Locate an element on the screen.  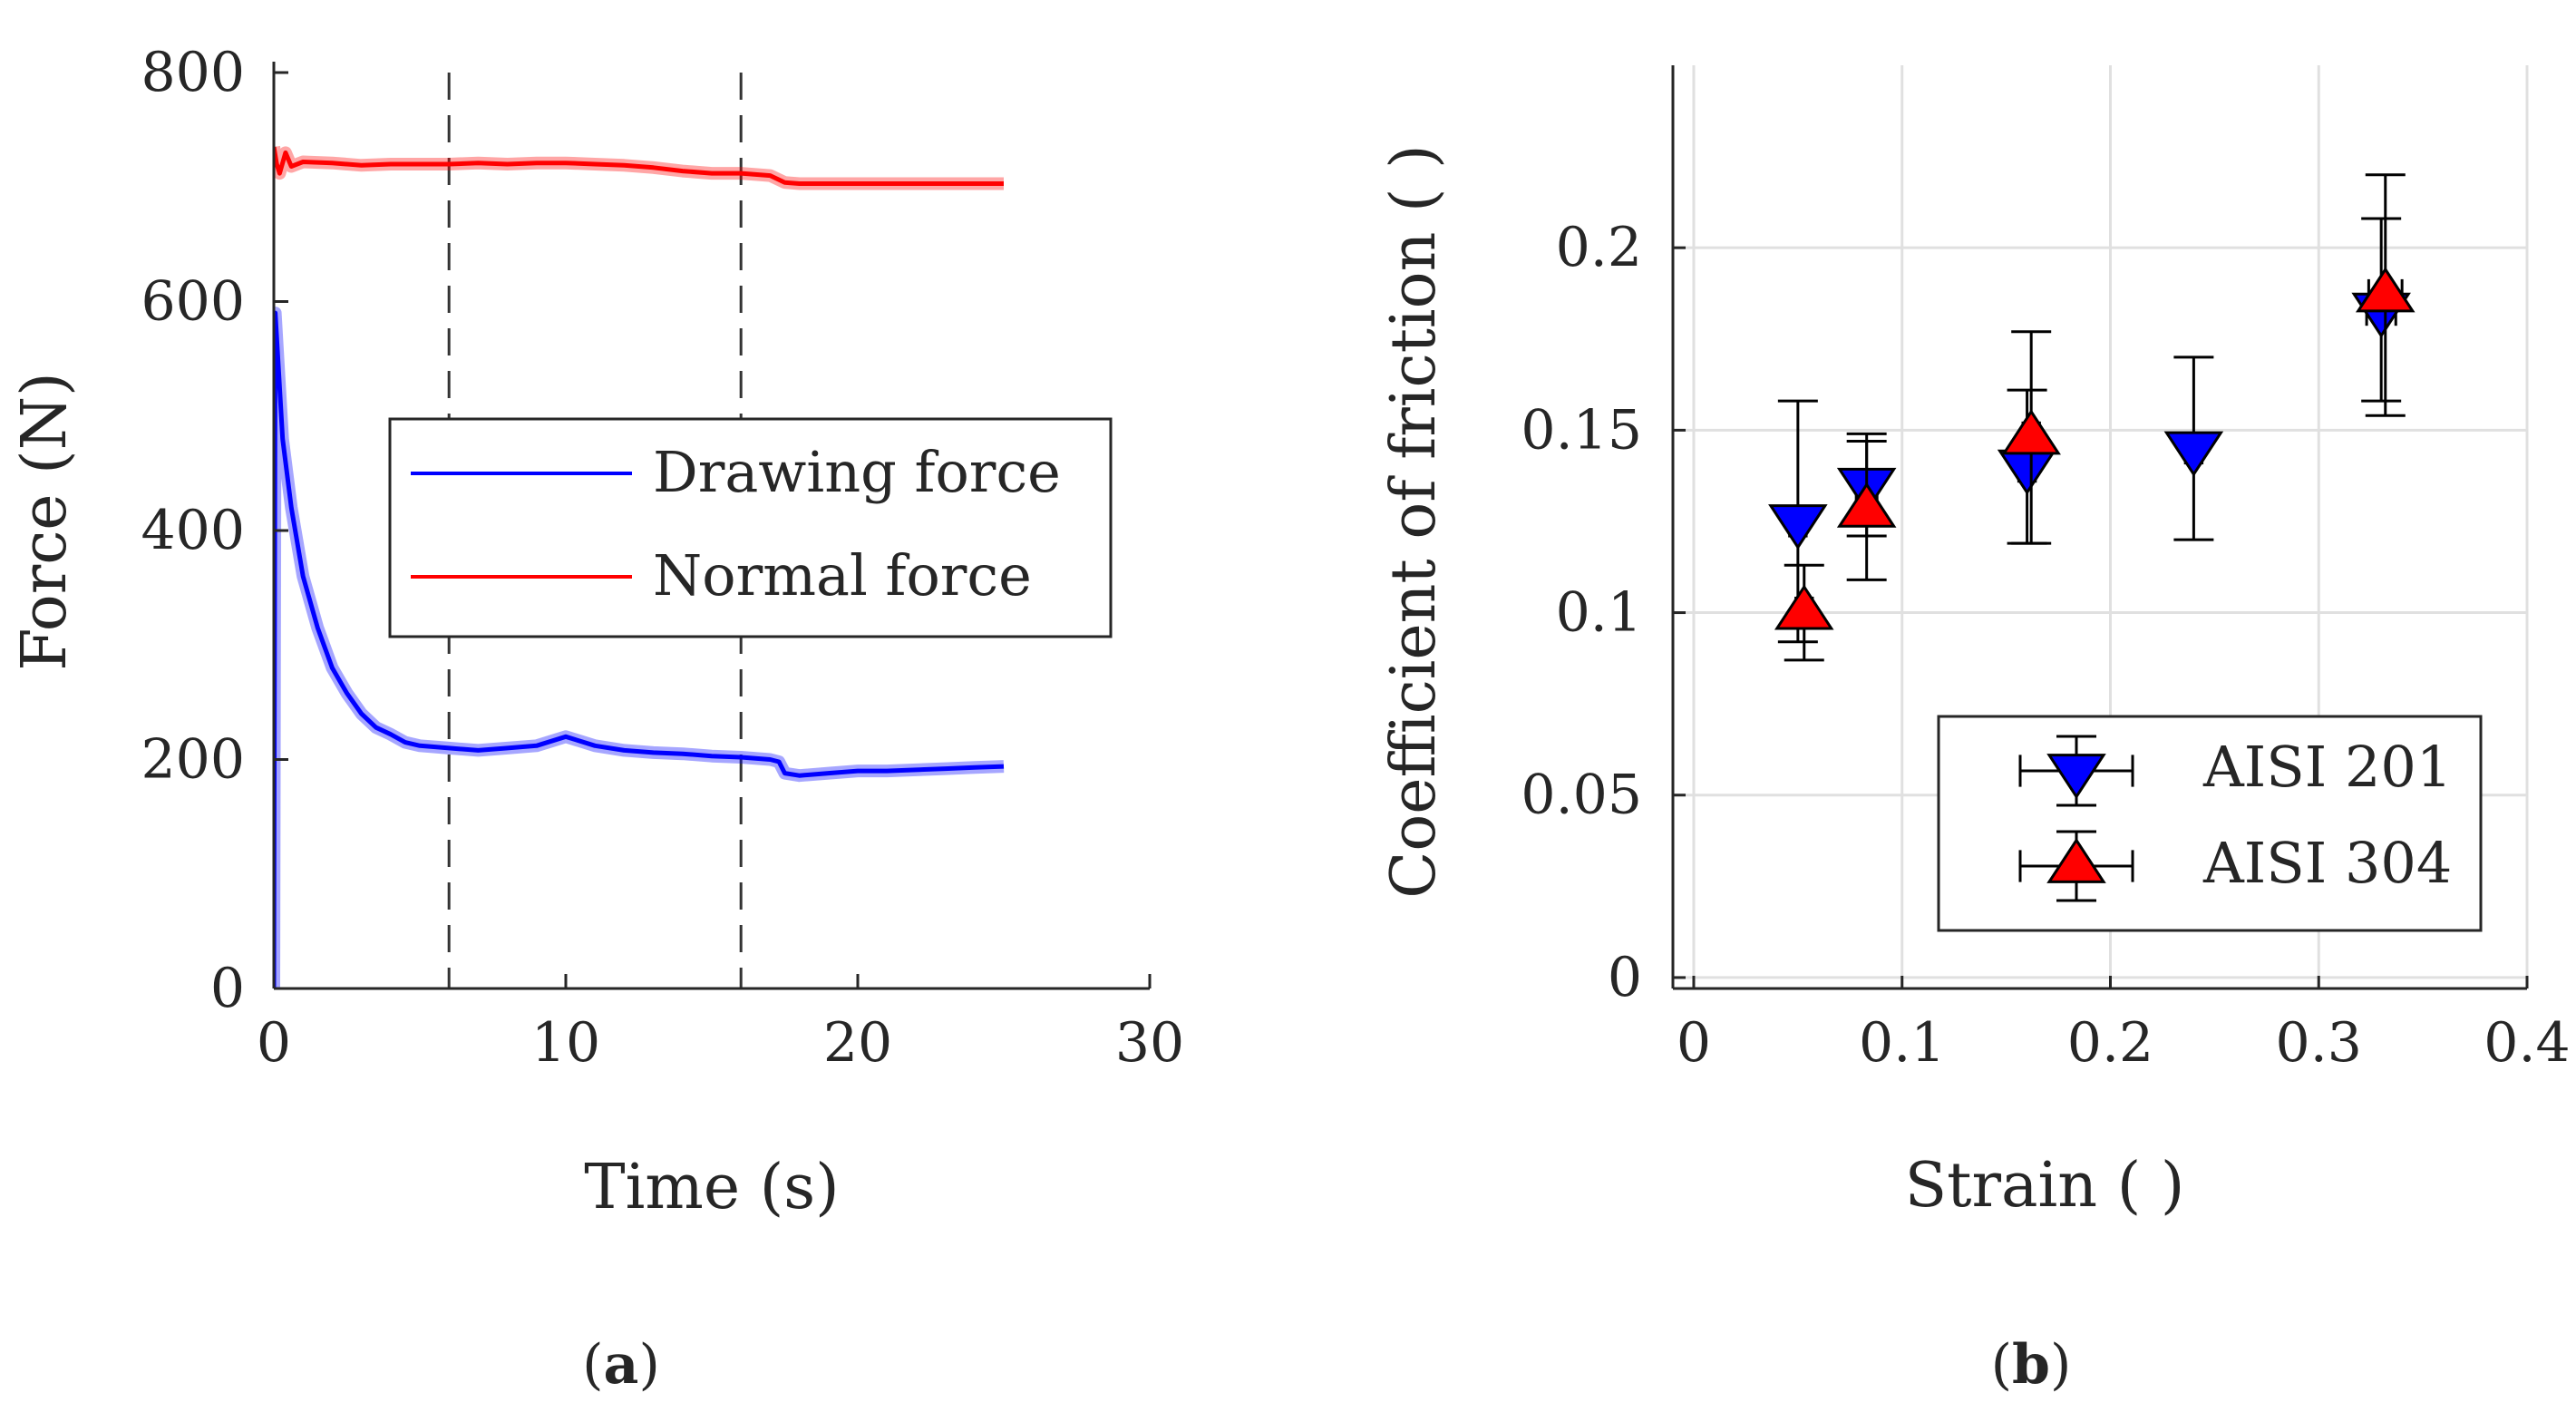
panel-label-a: (a) is located at coordinates (621, 1365).